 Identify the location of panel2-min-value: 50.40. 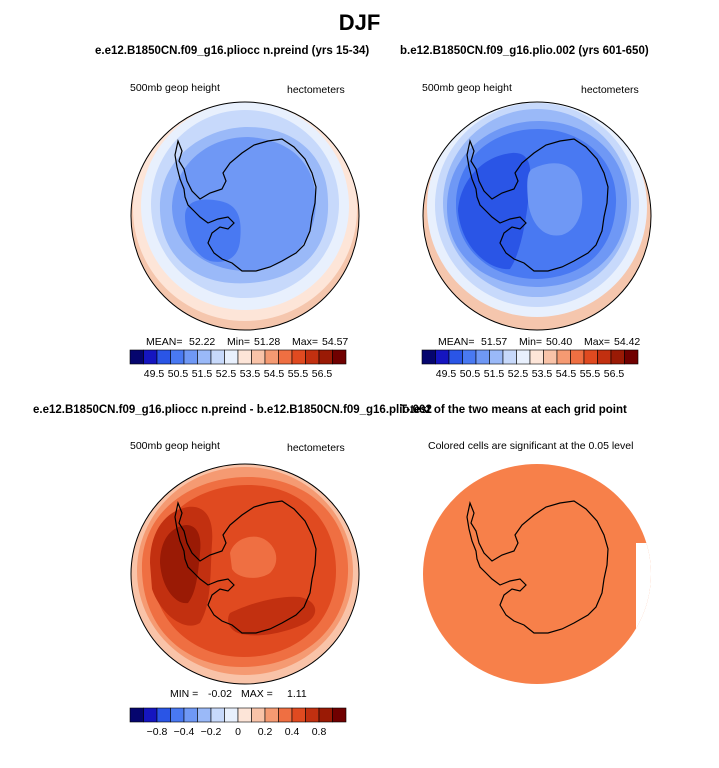
(559, 342).